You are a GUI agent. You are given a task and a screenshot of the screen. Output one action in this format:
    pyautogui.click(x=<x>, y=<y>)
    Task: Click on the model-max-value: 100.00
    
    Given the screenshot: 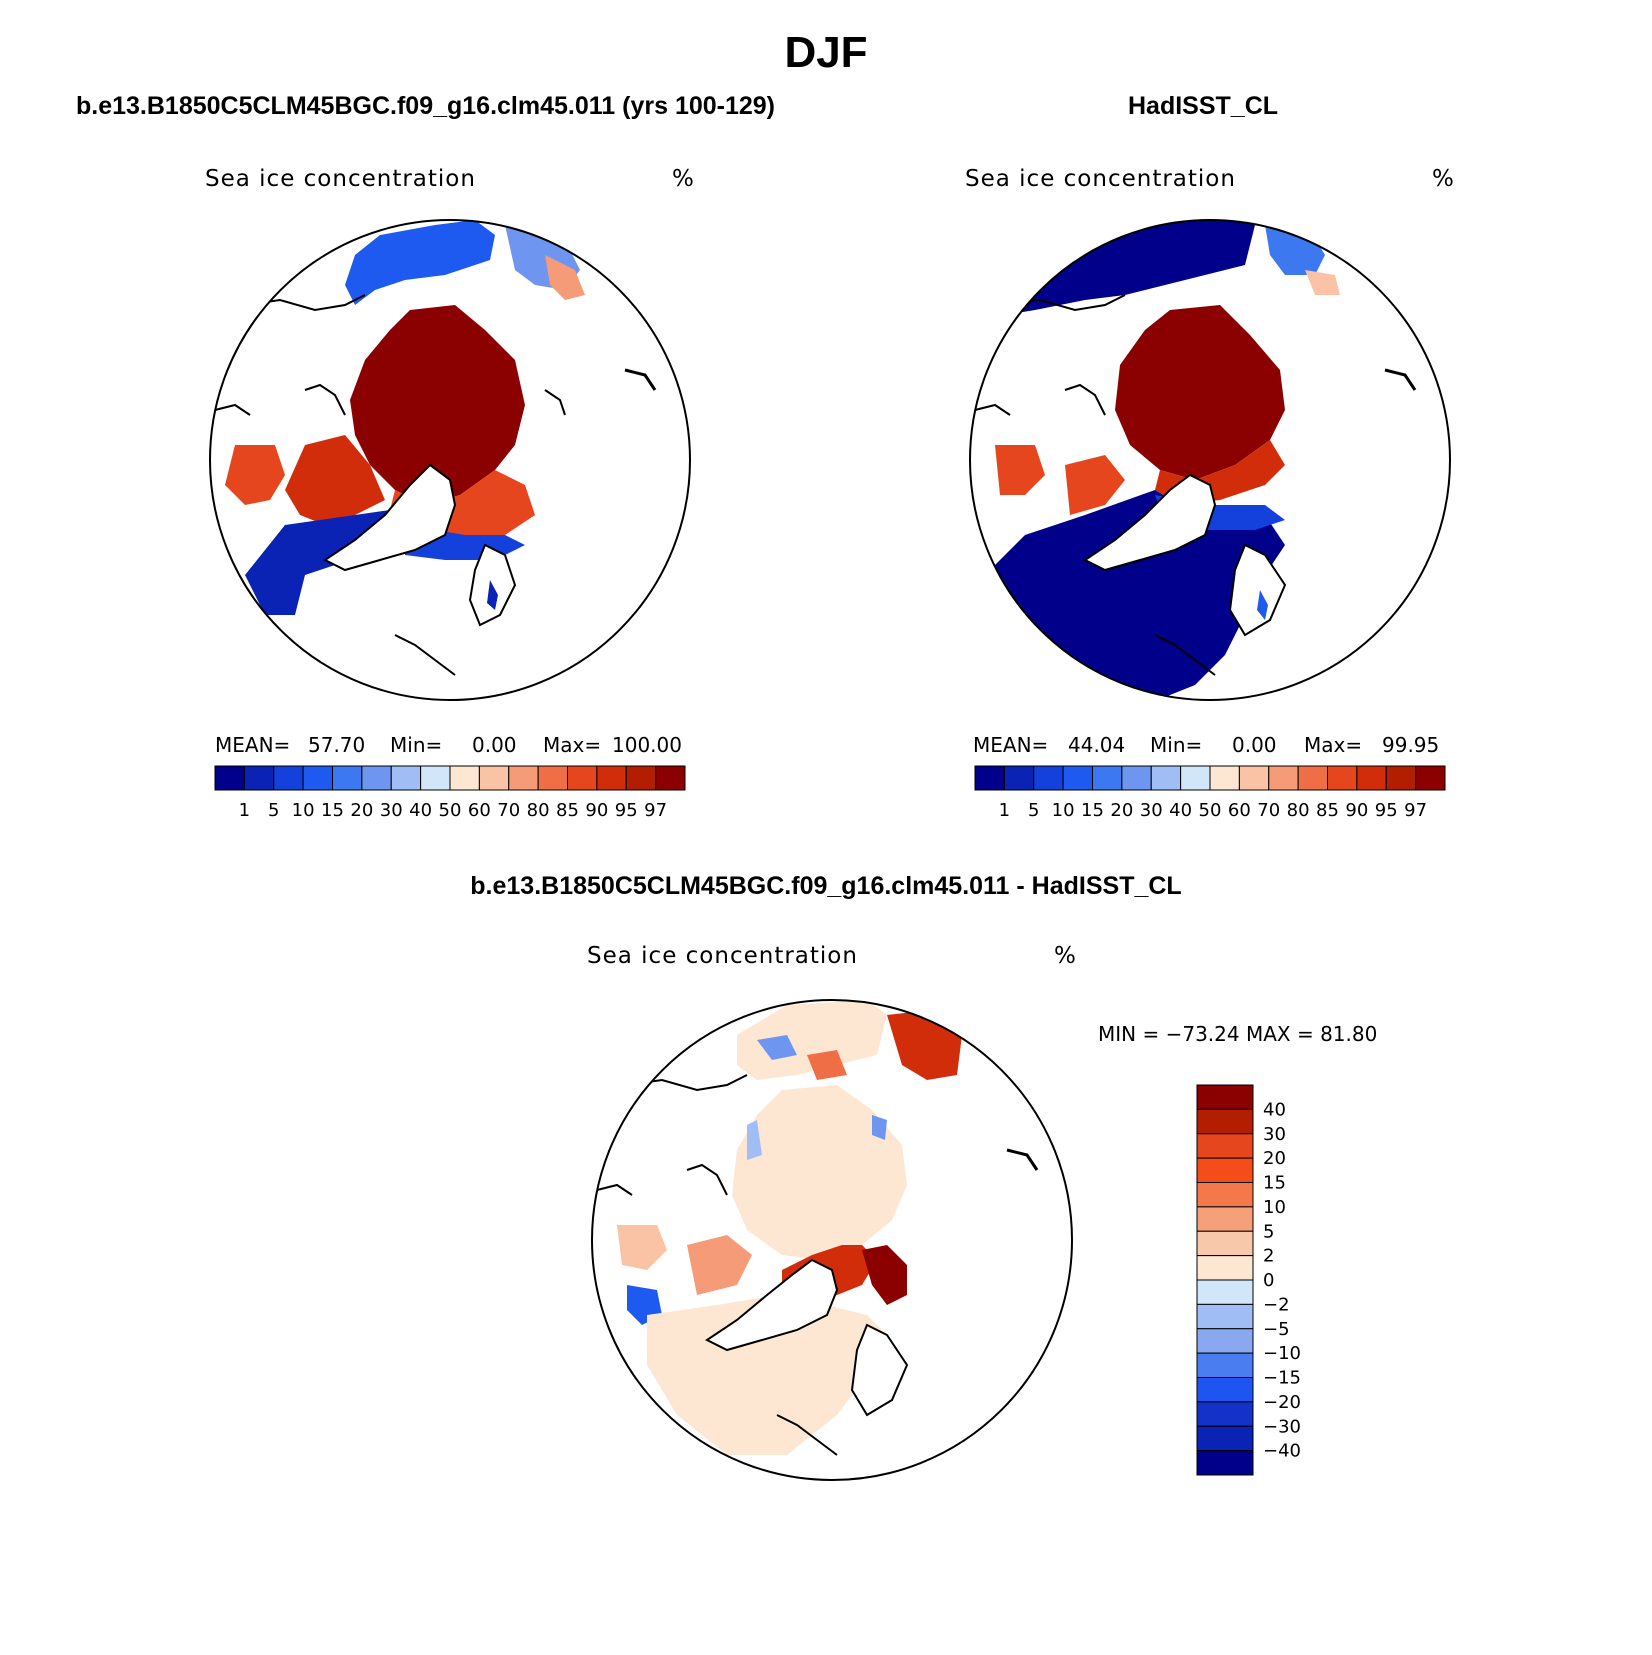 What is the action you would take?
    pyautogui.click(x=647, y=745)
    